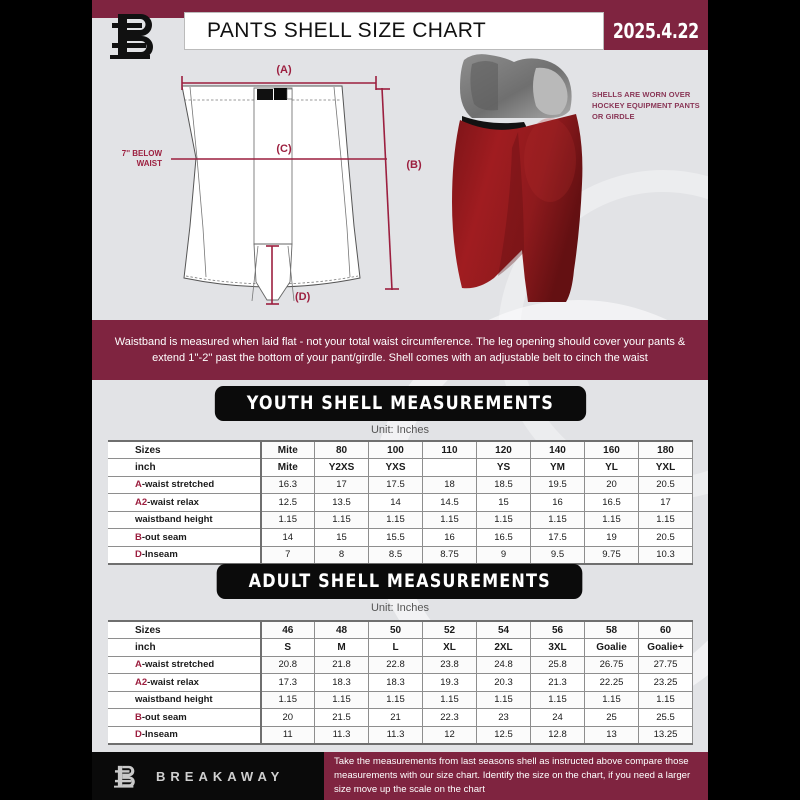  Describe the element at coordinates (503, 647) in the screenshot. I see `table-cell: 2XL` at that location.